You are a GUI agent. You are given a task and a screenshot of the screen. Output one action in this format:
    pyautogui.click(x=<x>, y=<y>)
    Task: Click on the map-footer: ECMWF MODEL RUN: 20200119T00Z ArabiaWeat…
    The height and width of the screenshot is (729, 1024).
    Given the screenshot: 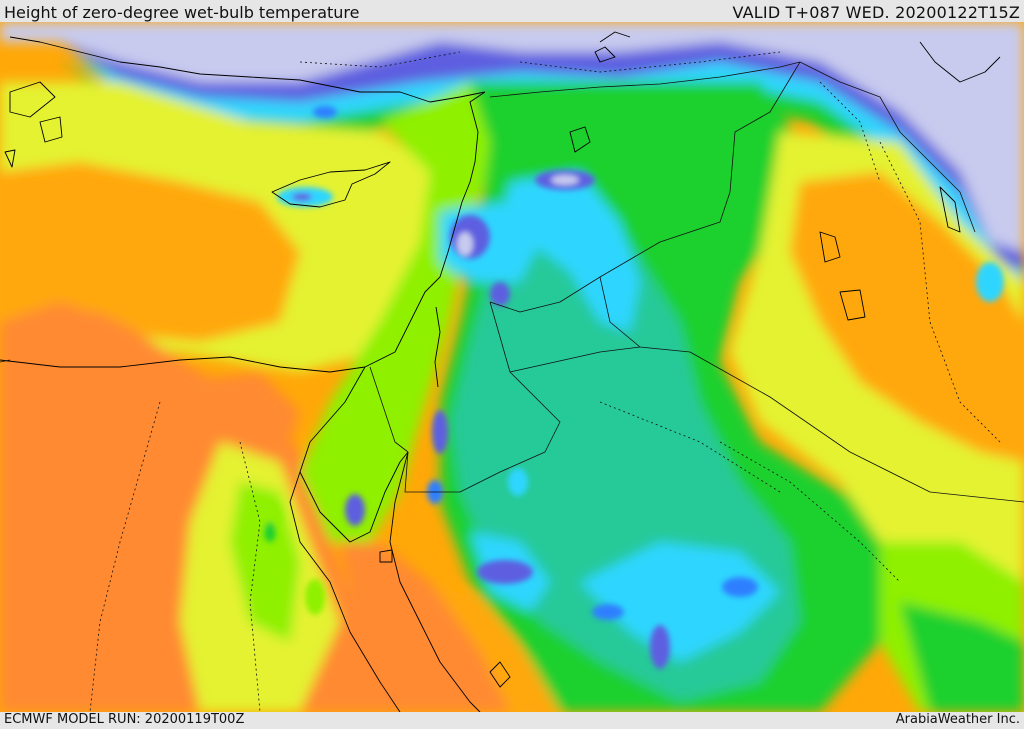 What is the action you would take?
    pyautogui.click(x=512, y=720)
    